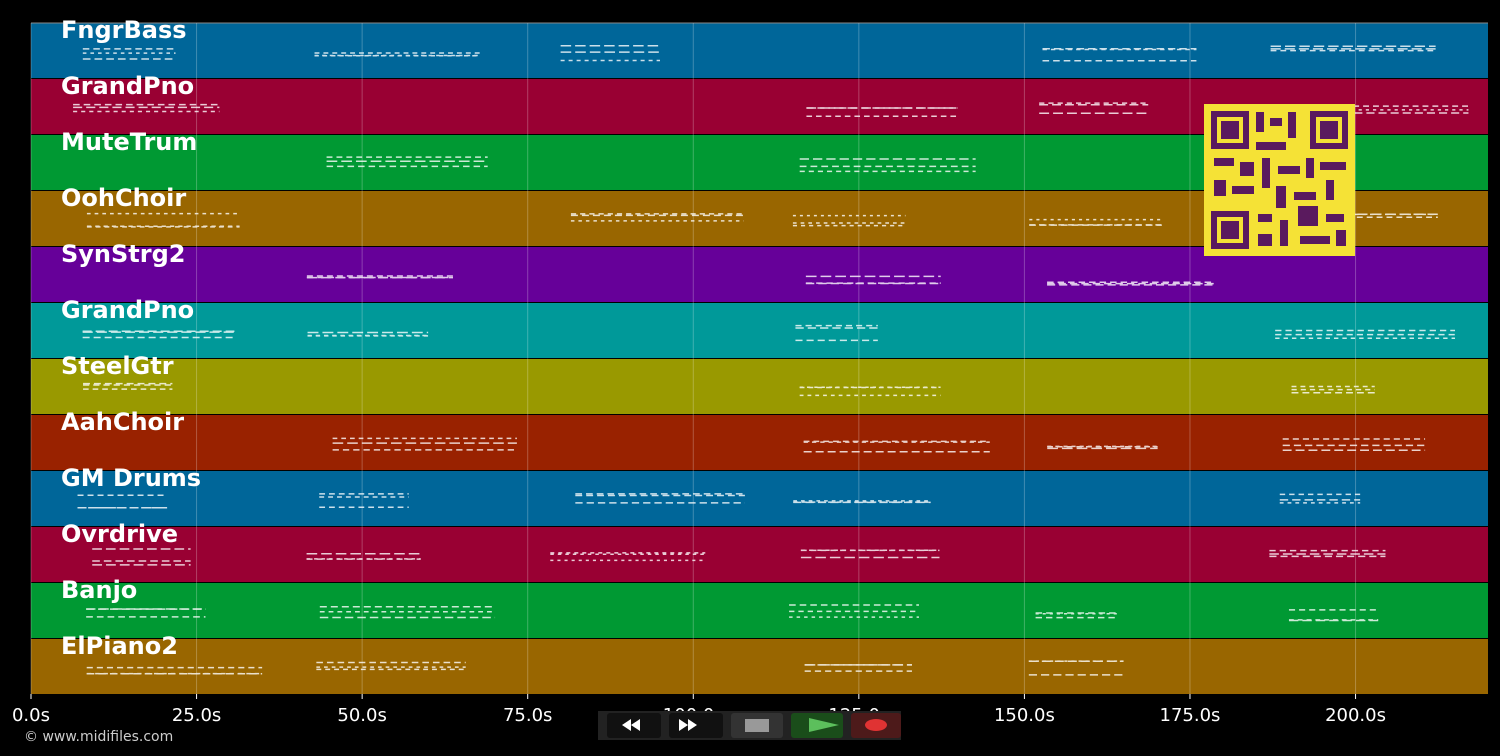 This screenshot has width=1500, height=756. What do you see at coordinates (122, 422) in the screenshot?
I see `track-label: AahChoir` at bounding box center [122, 422].